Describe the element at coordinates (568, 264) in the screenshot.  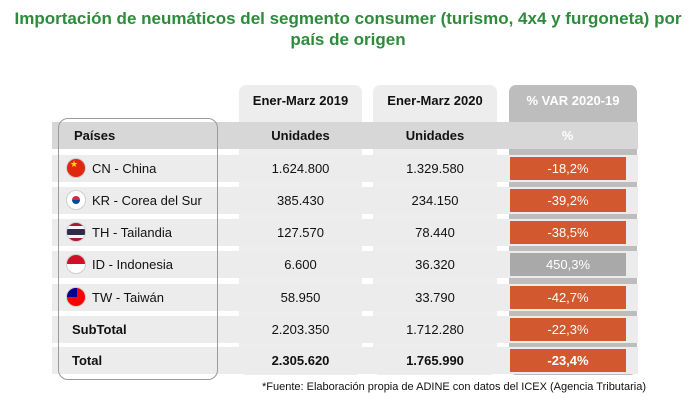
I see `variation-percent: 450,3%` at that location.